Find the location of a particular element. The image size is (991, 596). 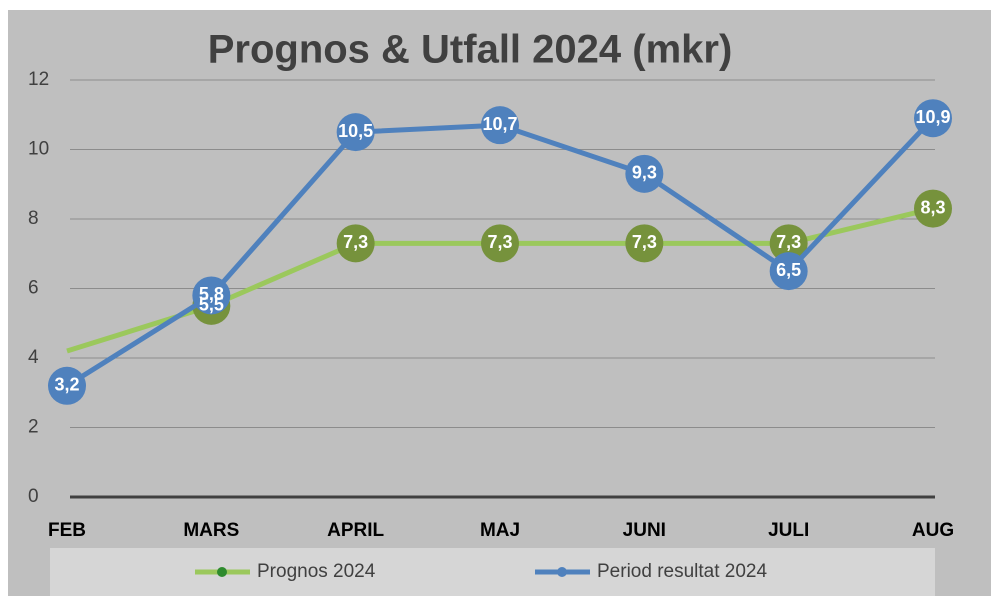

data-label: 5,8 is located at coordinates (211, 294).